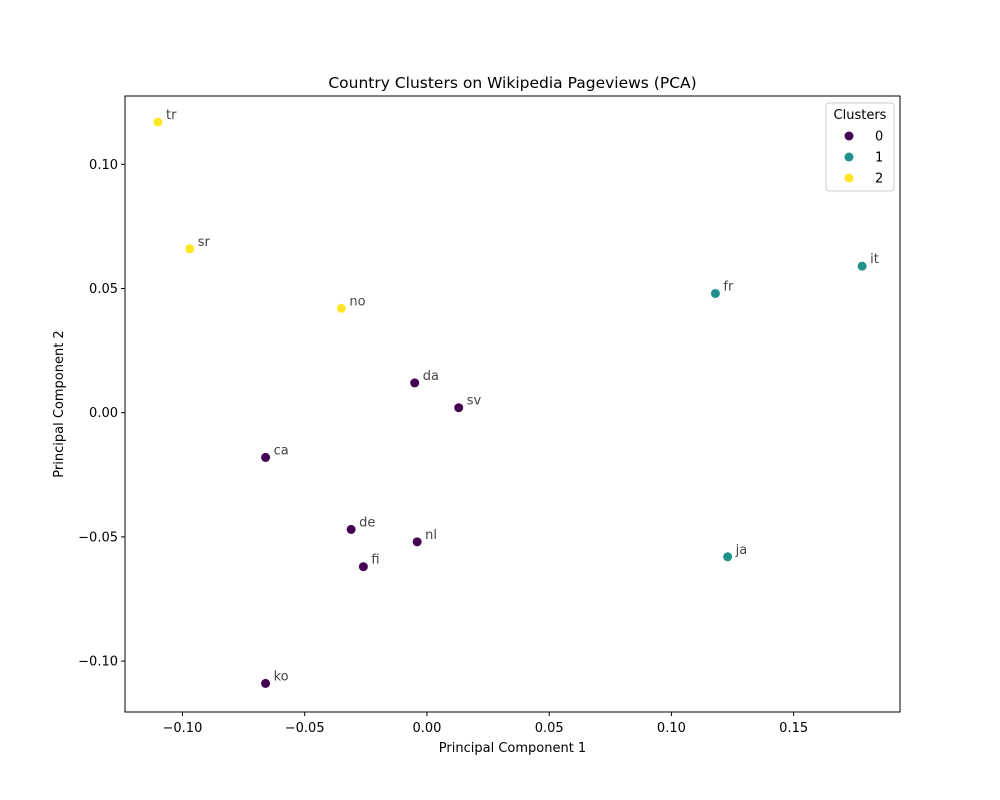 The width and height of the screenshot is (1000, 800). I want to click on data-point-ja, so click(728, 557).